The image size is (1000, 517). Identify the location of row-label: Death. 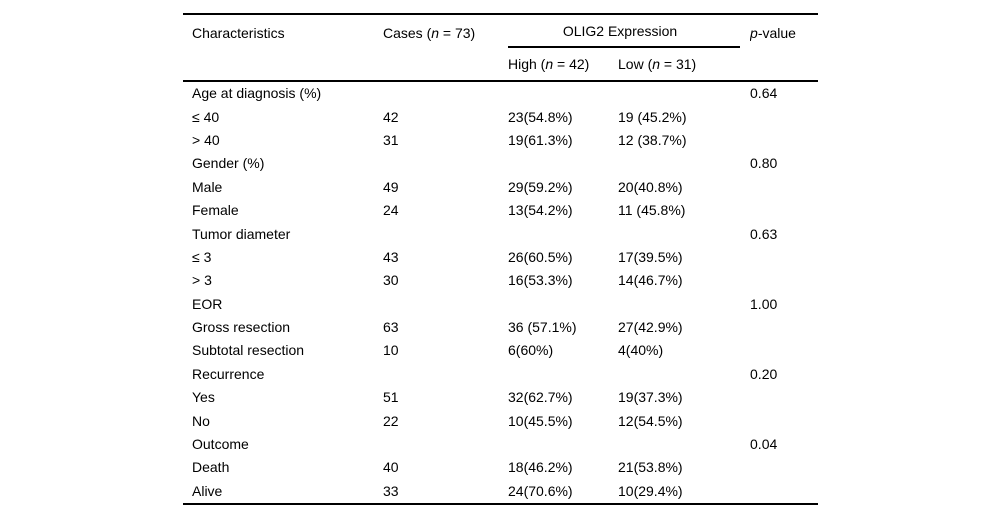
(211, 467).